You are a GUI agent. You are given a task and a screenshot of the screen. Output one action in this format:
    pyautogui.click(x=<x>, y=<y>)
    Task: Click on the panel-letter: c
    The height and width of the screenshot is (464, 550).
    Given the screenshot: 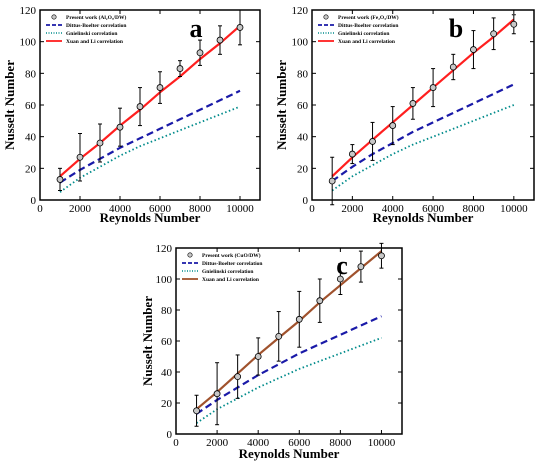 What is the action you would take?
    pyautogui.click(x=342, y=265)
    